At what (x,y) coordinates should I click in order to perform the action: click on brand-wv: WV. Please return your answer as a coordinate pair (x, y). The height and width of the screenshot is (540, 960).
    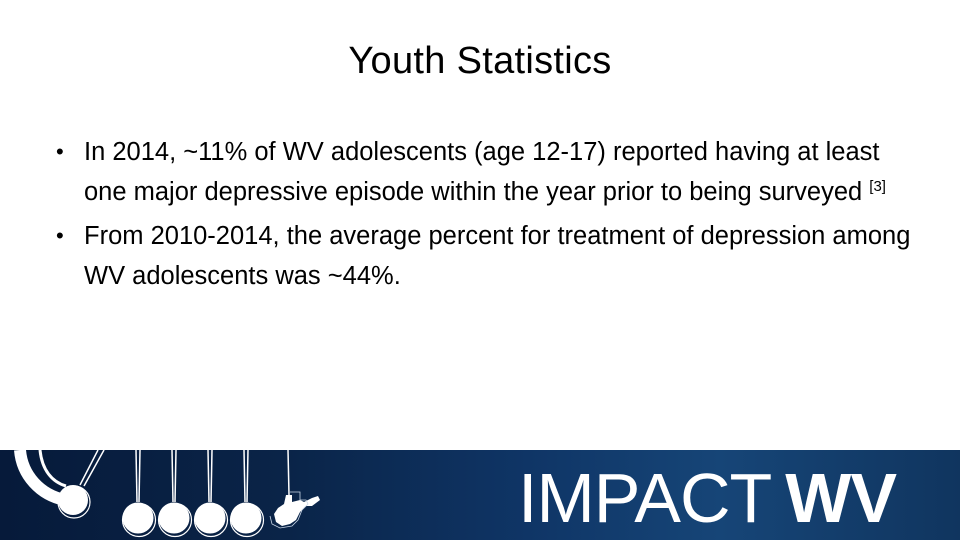
    Looking at the image, I should click on (841, 498).